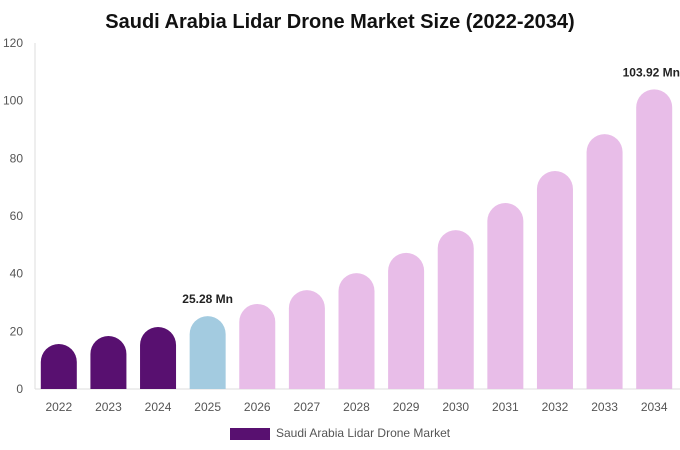  I want to click on x-tick-label: 2032, so click(555, 407).